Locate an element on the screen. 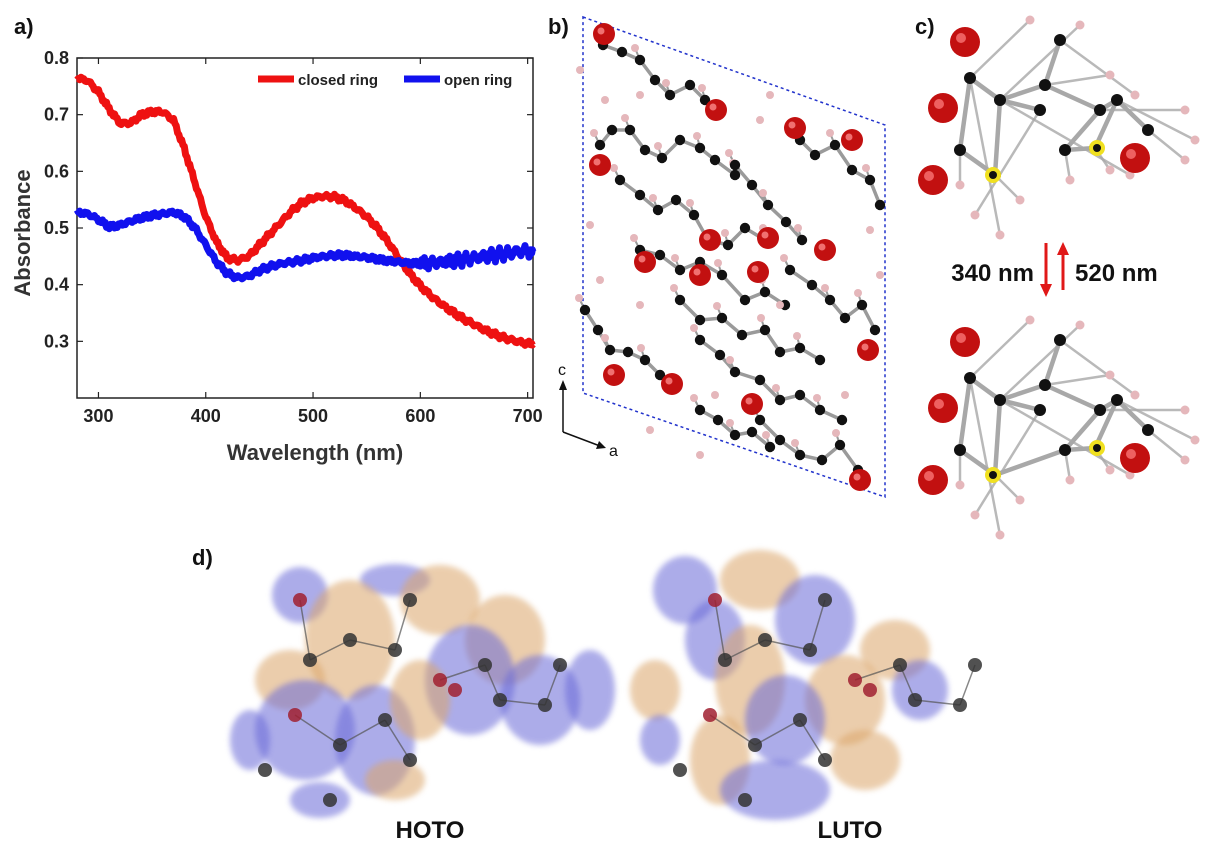  closed-ring-molecule is located at coordinates (1059, 127).